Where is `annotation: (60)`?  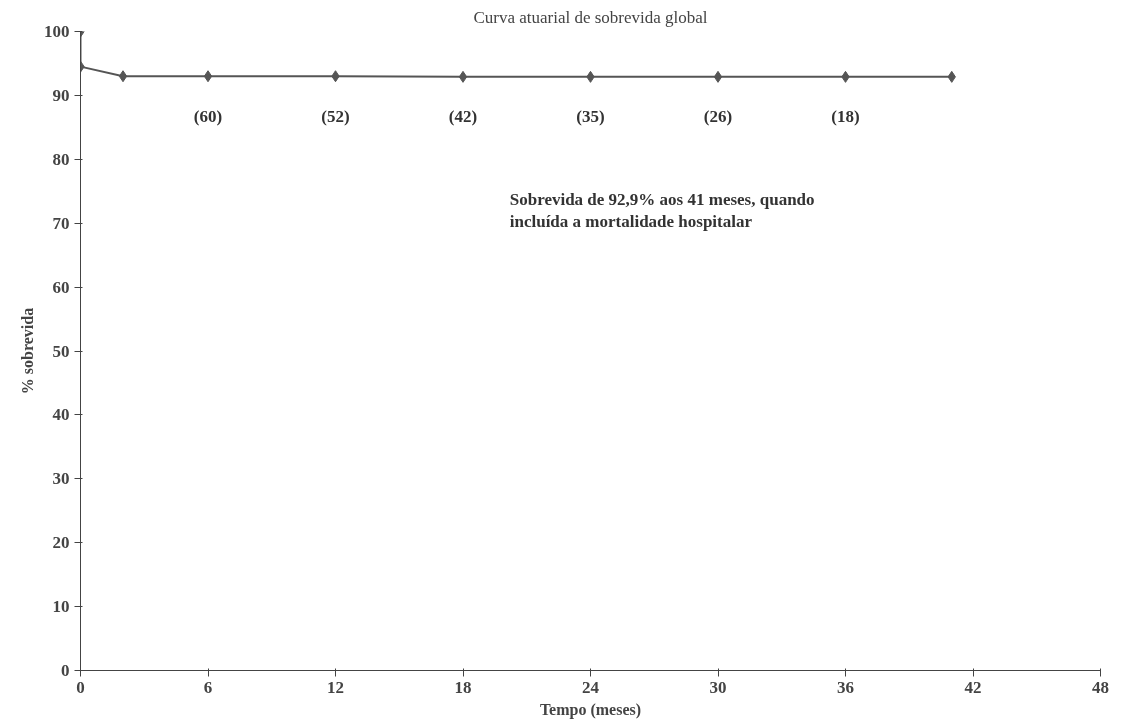 annotation: (60) is located at coordinates (208, 116).